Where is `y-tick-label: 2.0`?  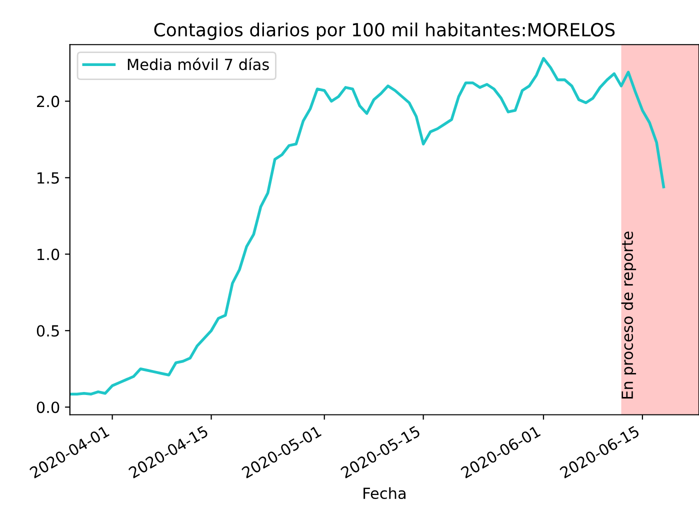
y-tick-label: 2.0 is located at coordinates (48, 102).